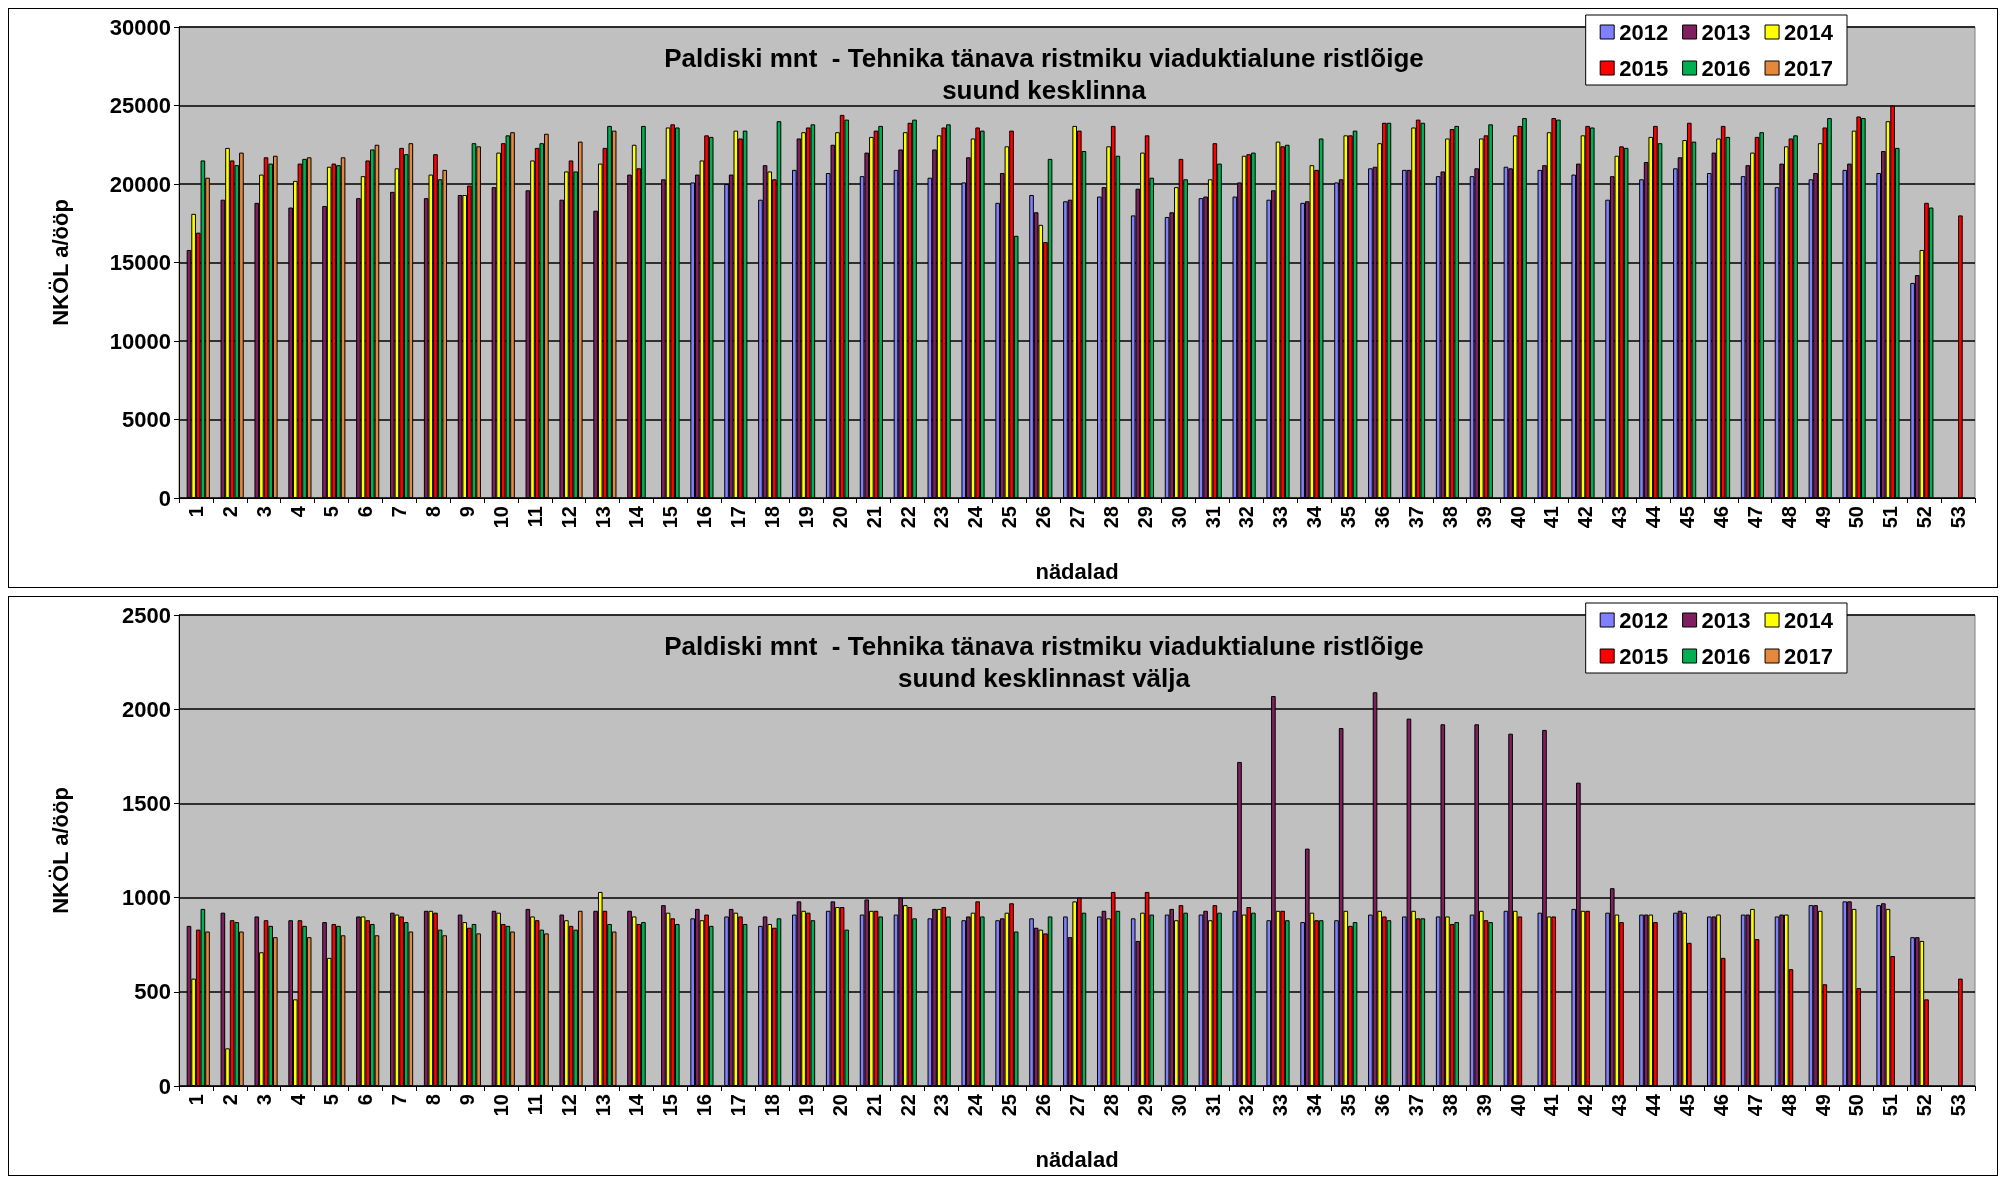  Describe the element at coordinates (907, 1105) in the screenshot. I see `x-tick-label: 22` at that location.